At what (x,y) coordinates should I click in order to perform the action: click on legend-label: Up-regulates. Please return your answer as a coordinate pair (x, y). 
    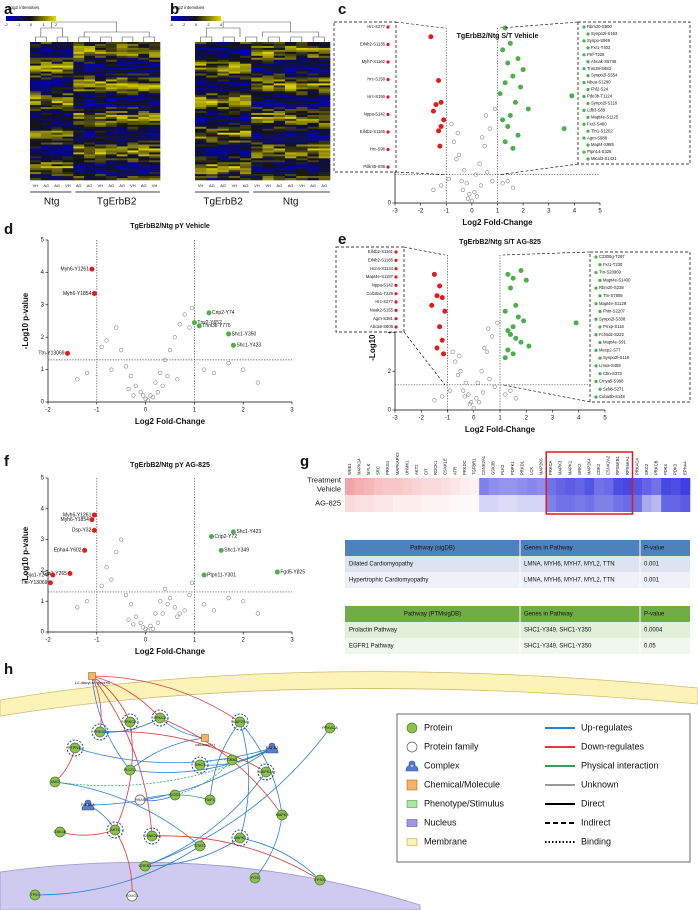
    Looking at the image, I should click on (607, 727).